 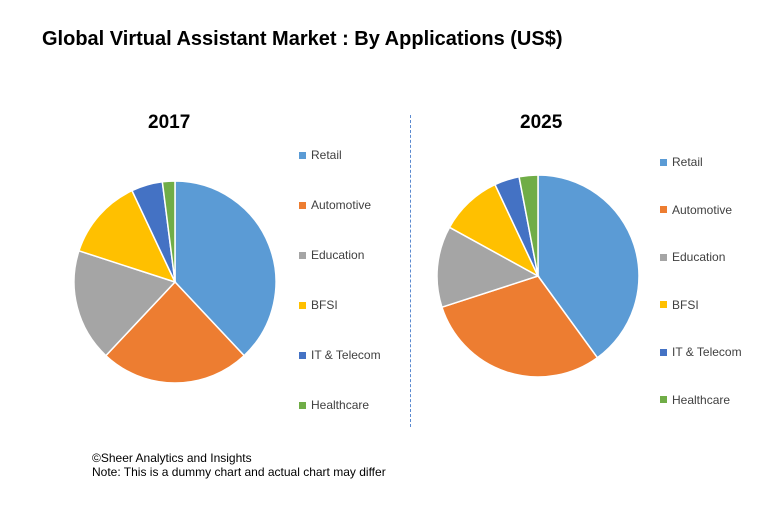 What do you see at coordinates (169, 122) in the screenshot?
I see `chart-title-1: 2017` at bounding box center [169, 122].